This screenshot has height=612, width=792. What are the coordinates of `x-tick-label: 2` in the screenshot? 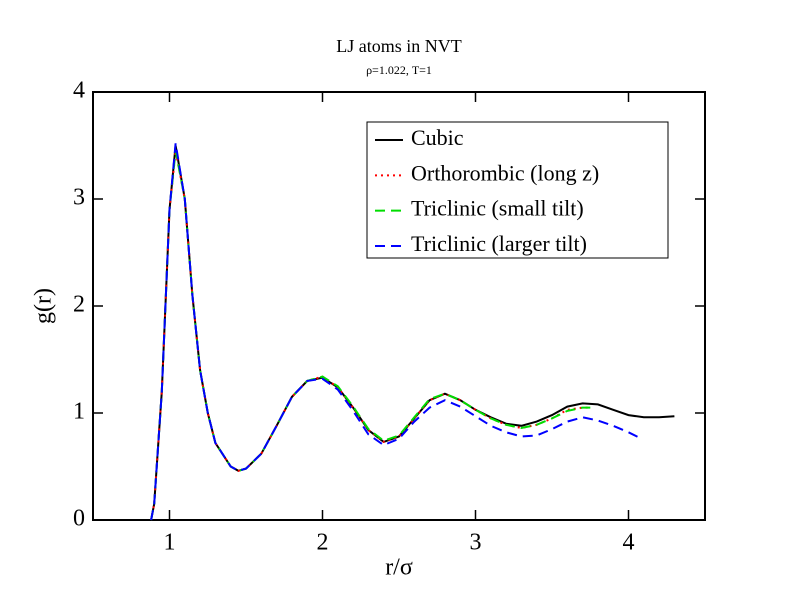 It's located at (323, 543).